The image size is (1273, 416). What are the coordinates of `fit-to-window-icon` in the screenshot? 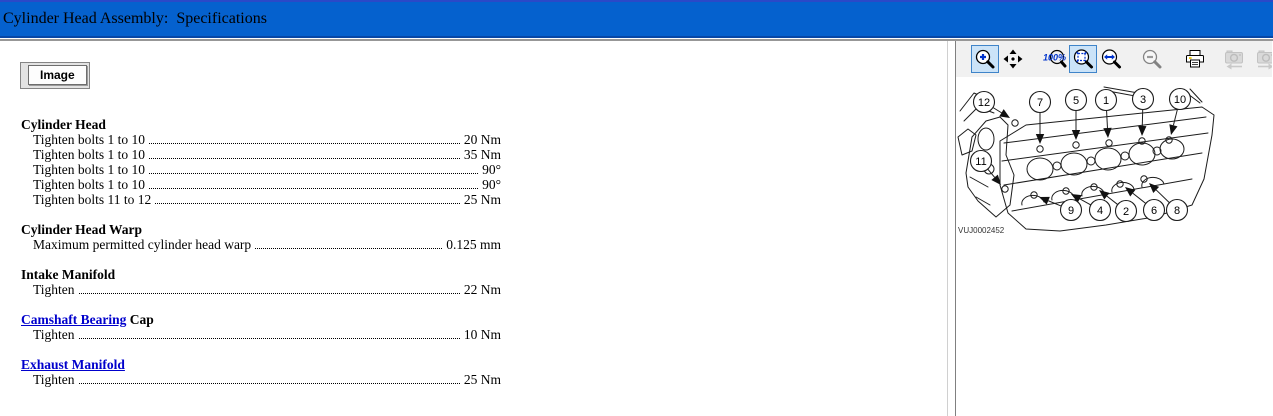 It's located at (1083, 59).